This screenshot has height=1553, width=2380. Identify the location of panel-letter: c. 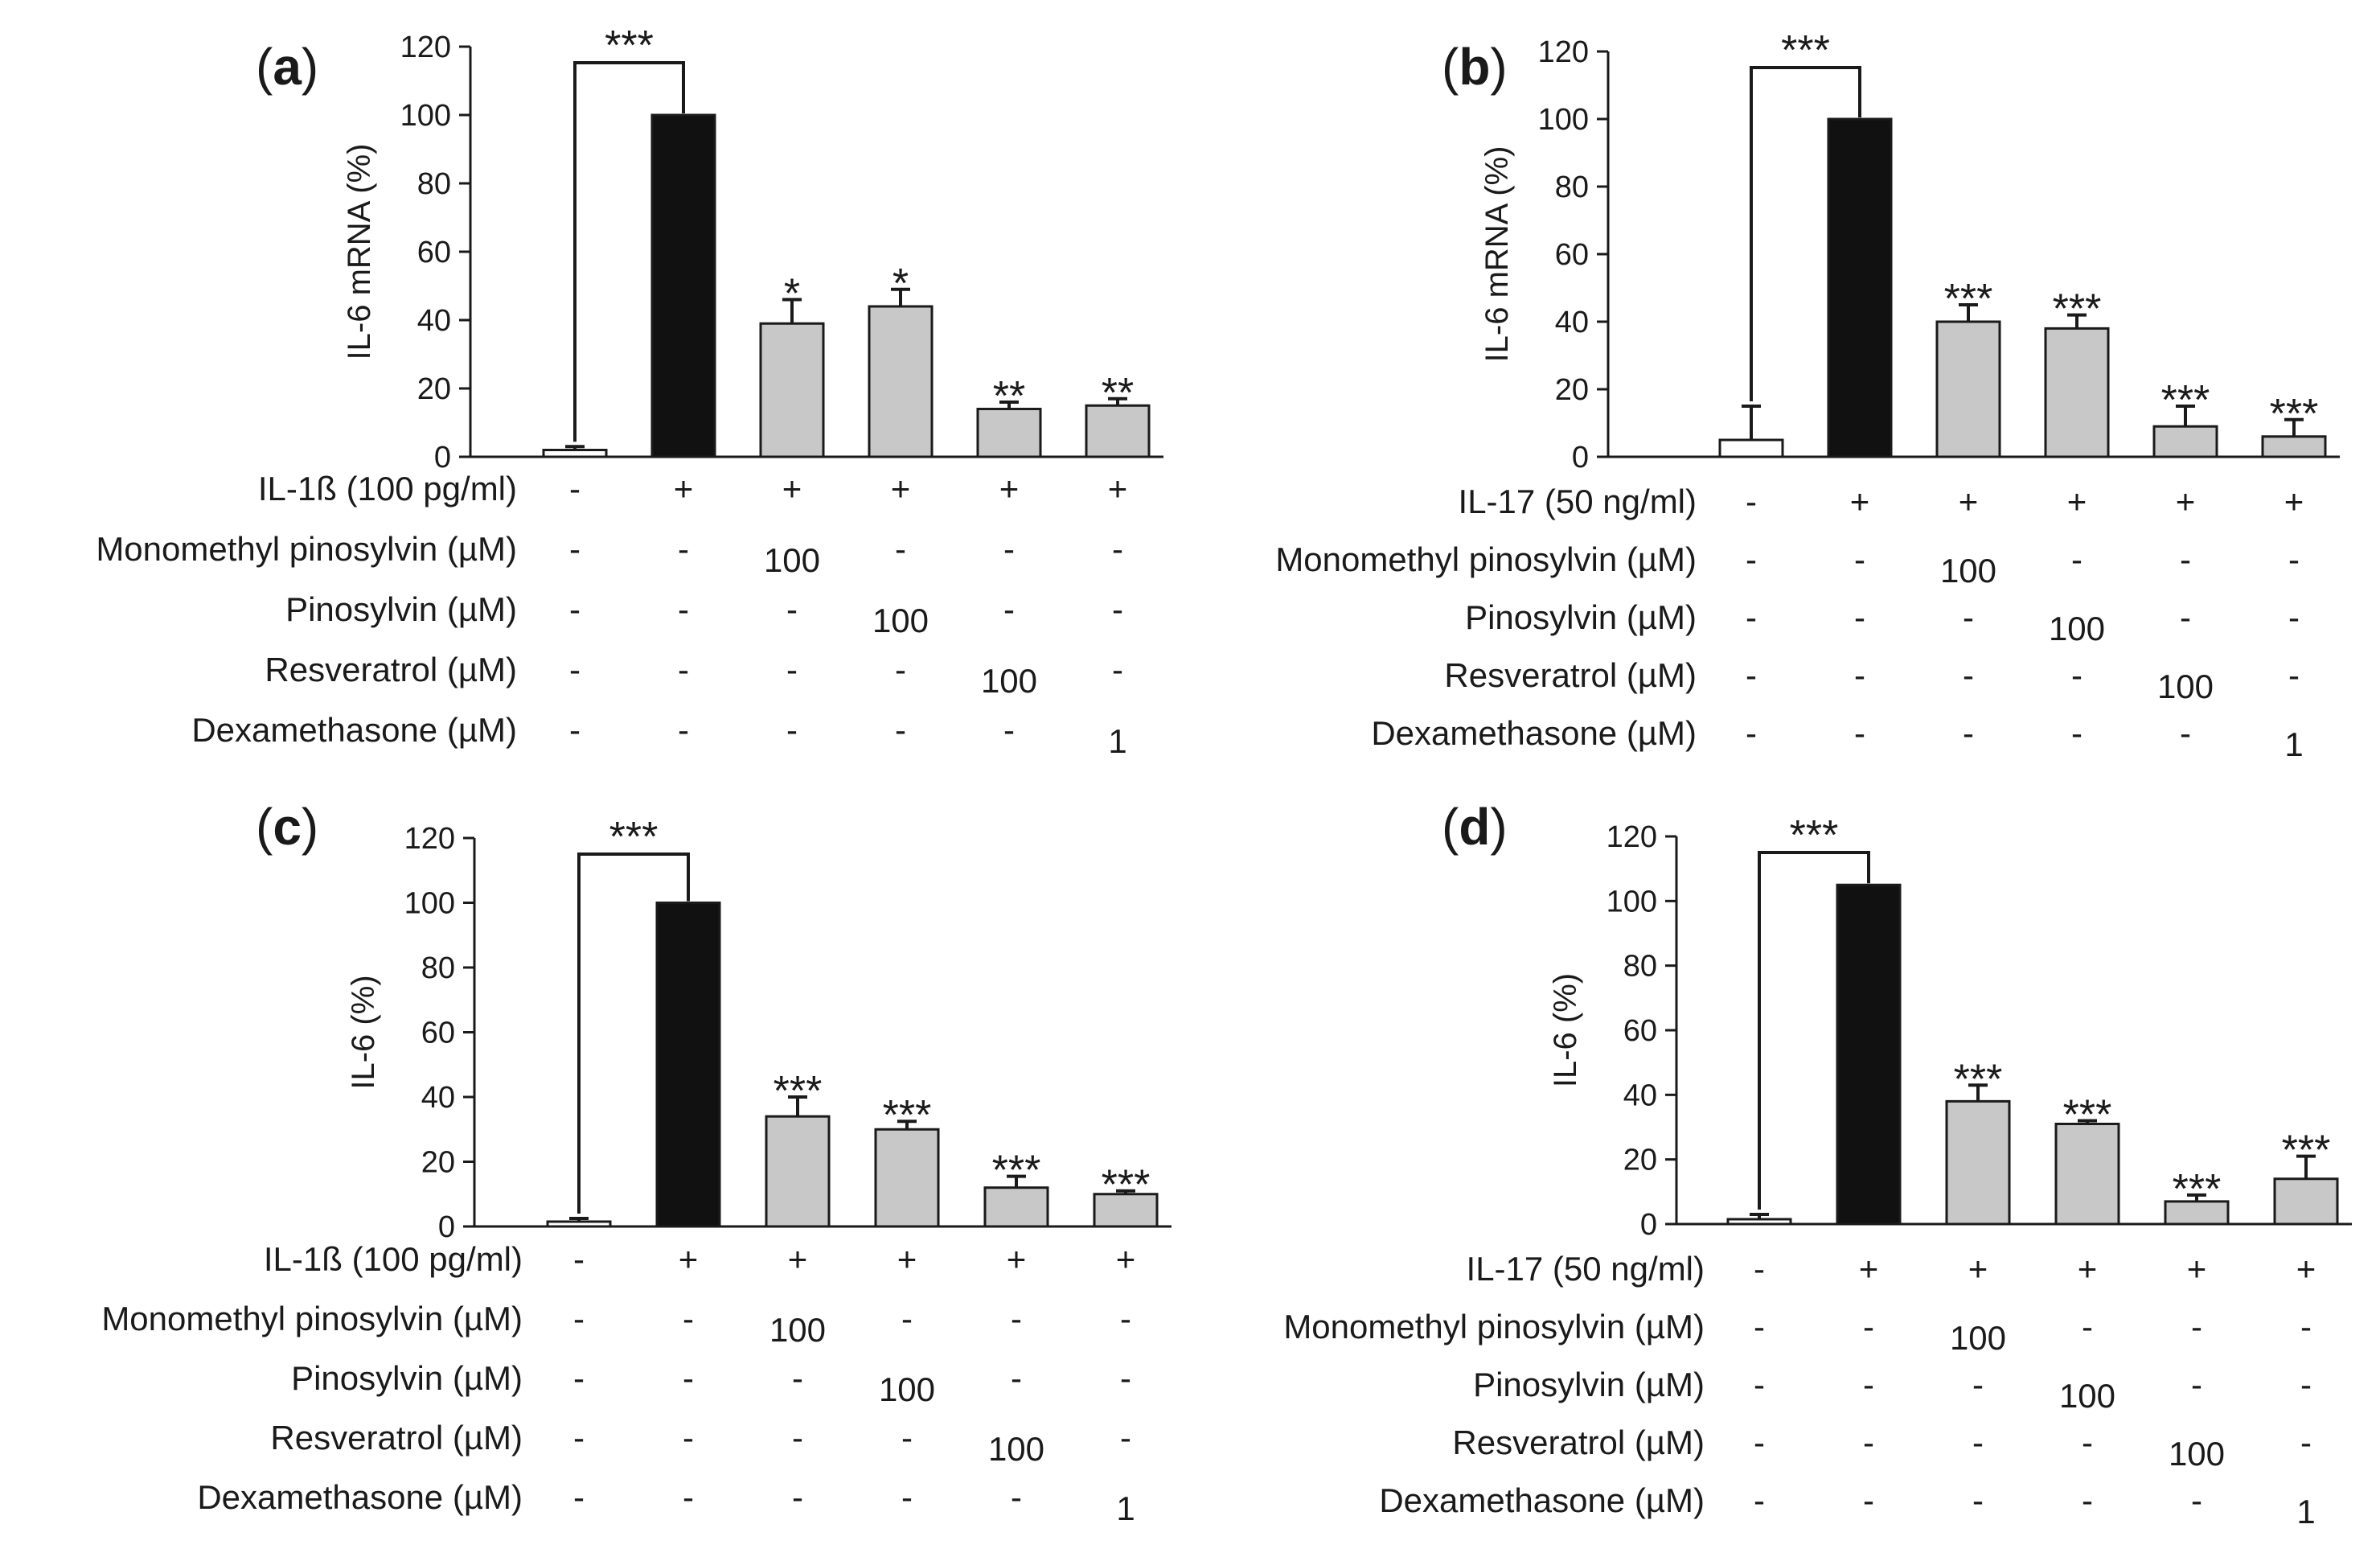
(287, 827).